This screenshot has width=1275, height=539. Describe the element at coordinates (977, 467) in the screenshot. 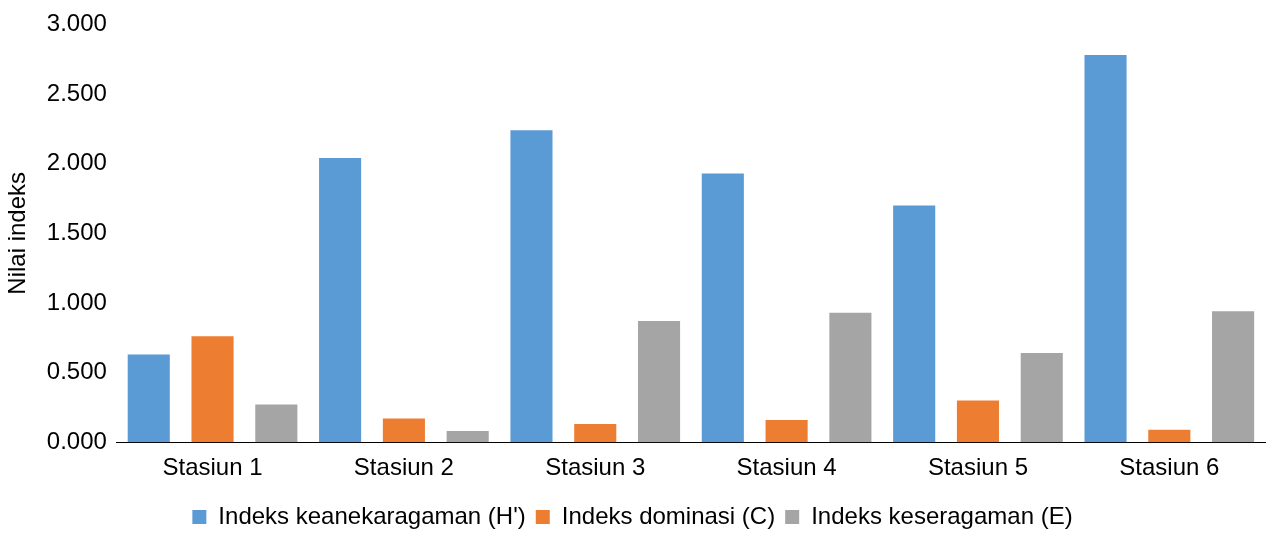

I see `x-tick-label: Stasiun 5` at that location.